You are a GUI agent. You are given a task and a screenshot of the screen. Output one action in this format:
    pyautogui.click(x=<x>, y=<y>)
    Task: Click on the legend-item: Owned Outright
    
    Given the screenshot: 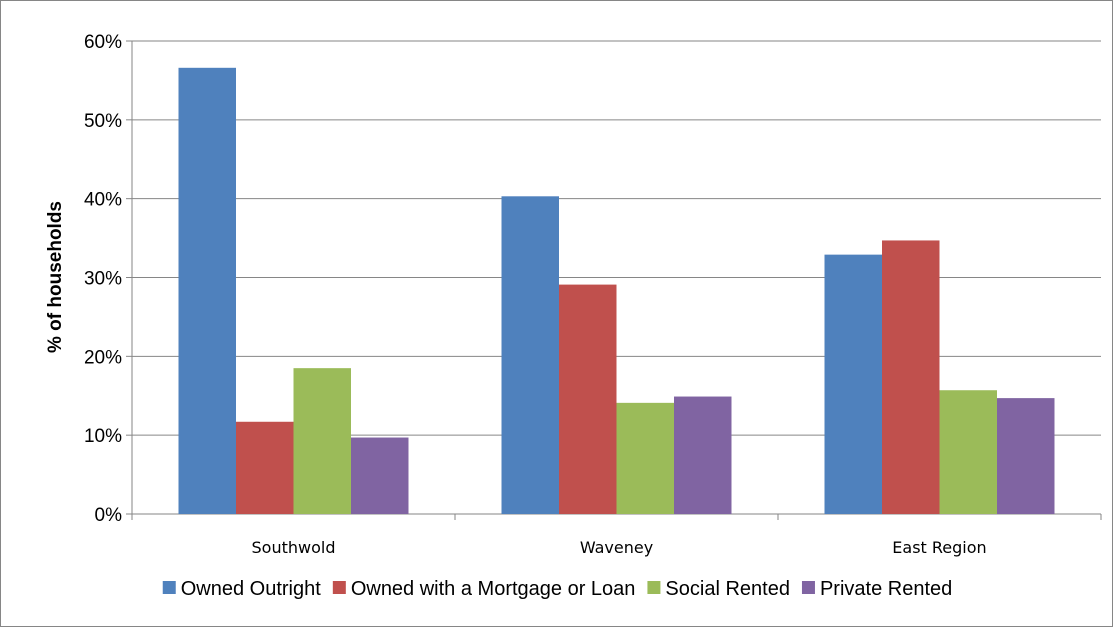 What is the action you would take?
    pyautogui.click(x=242, y=589)
    